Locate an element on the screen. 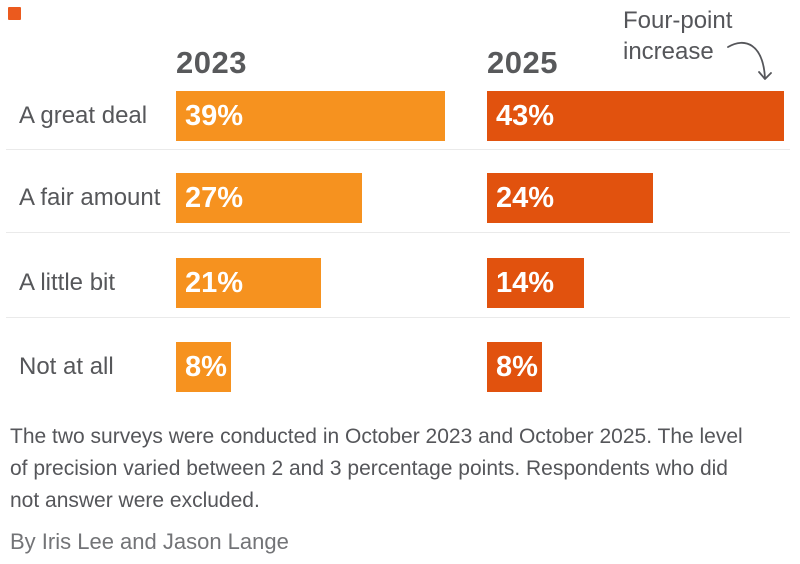 This screenshot has width=800, height=564. byline: By Iris Lee and Jason Lange is located at coordinates (149, 541).